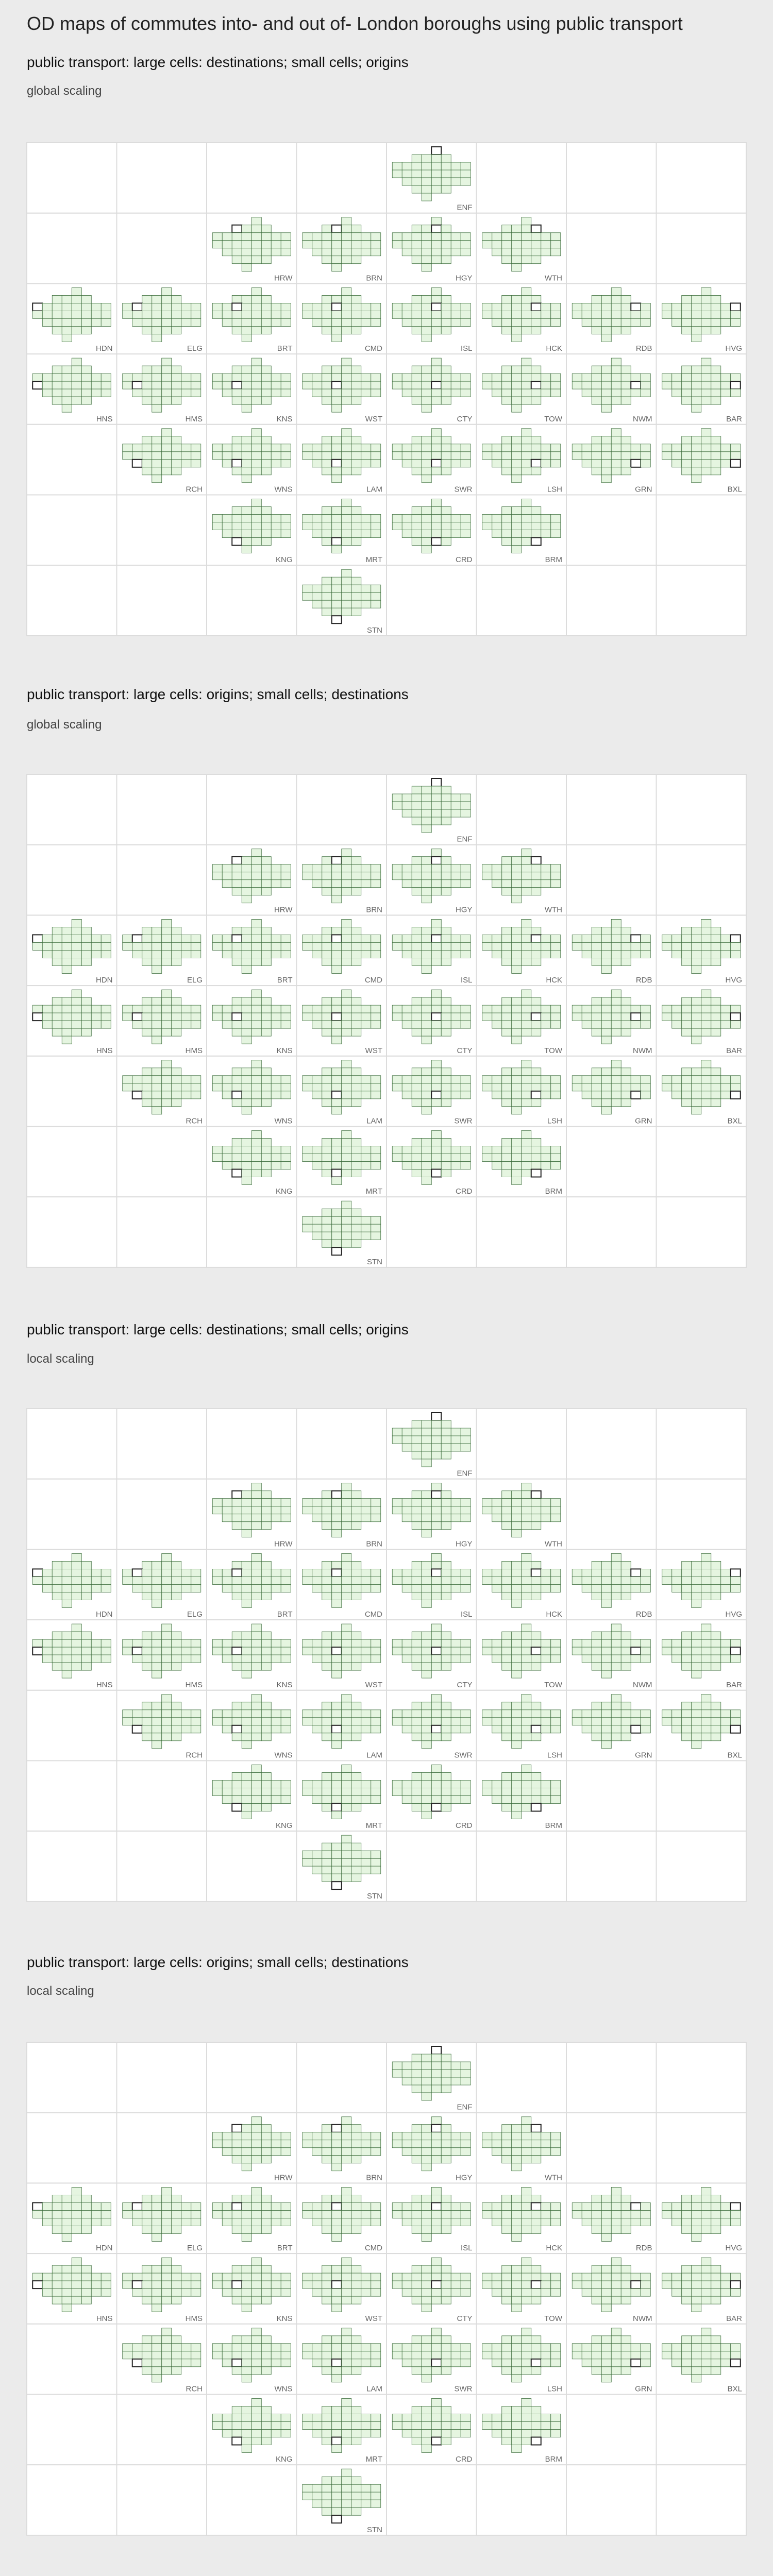 This screenshot has width=773, height=2576. Describe the element at coordinates (72, 1022) in the screenshot. I see `borough-map: HNS` at that location.